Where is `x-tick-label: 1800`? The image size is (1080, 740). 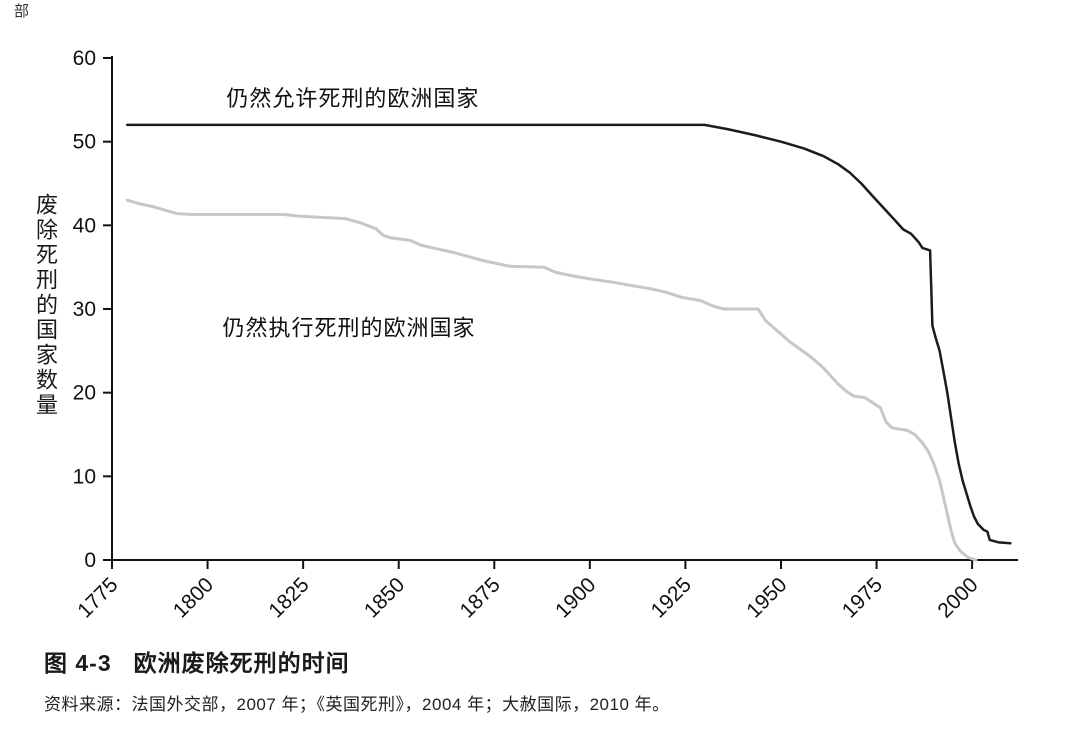 x-tick-label: 1800 is located at coordinates (193, 597).